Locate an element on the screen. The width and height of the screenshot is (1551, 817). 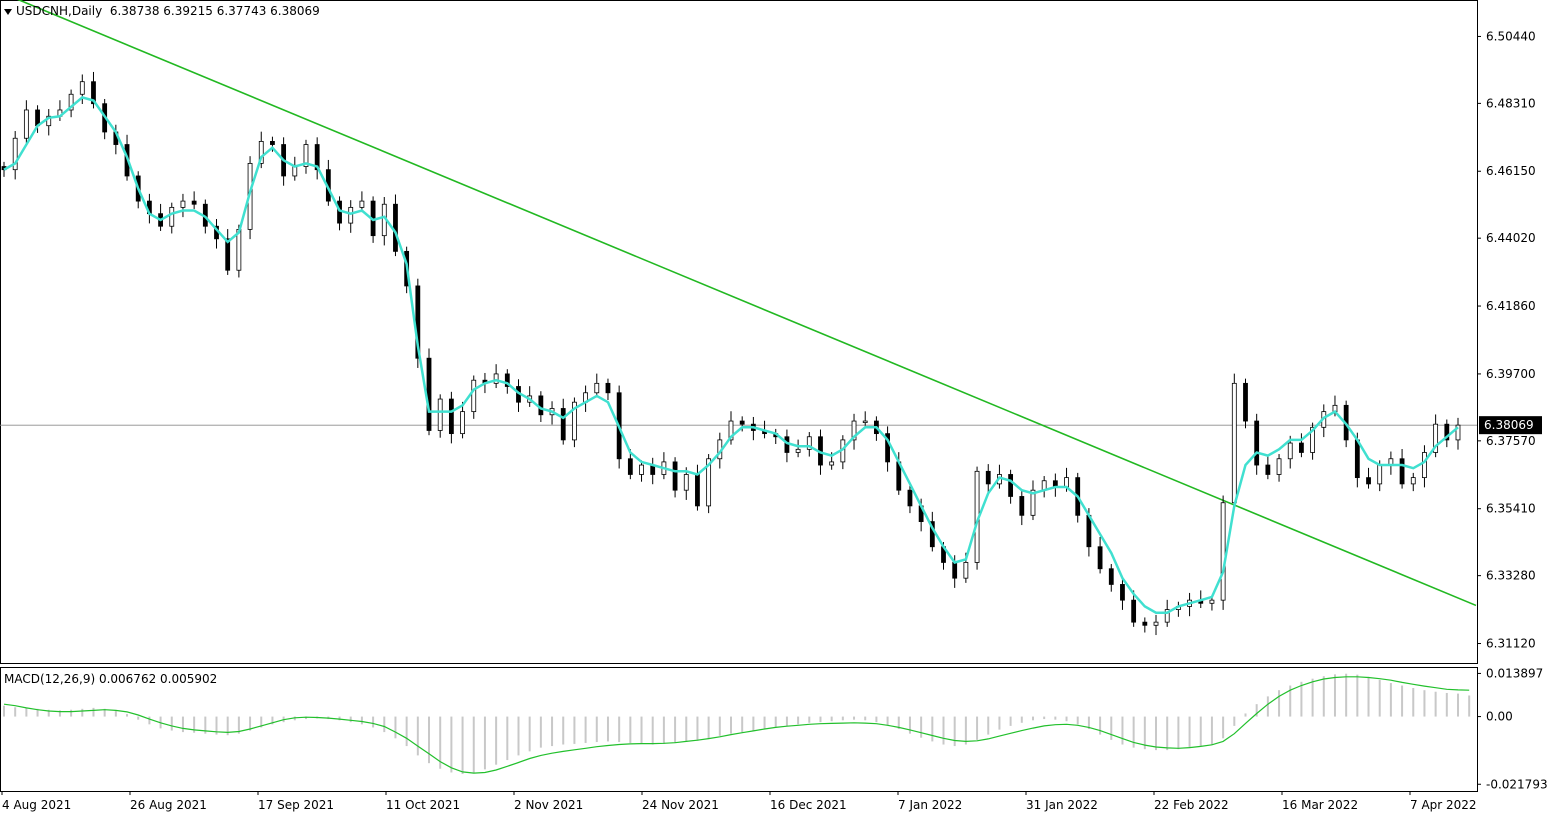
price-tick-label: 6.50440 is located at coordinates (1511, 36).